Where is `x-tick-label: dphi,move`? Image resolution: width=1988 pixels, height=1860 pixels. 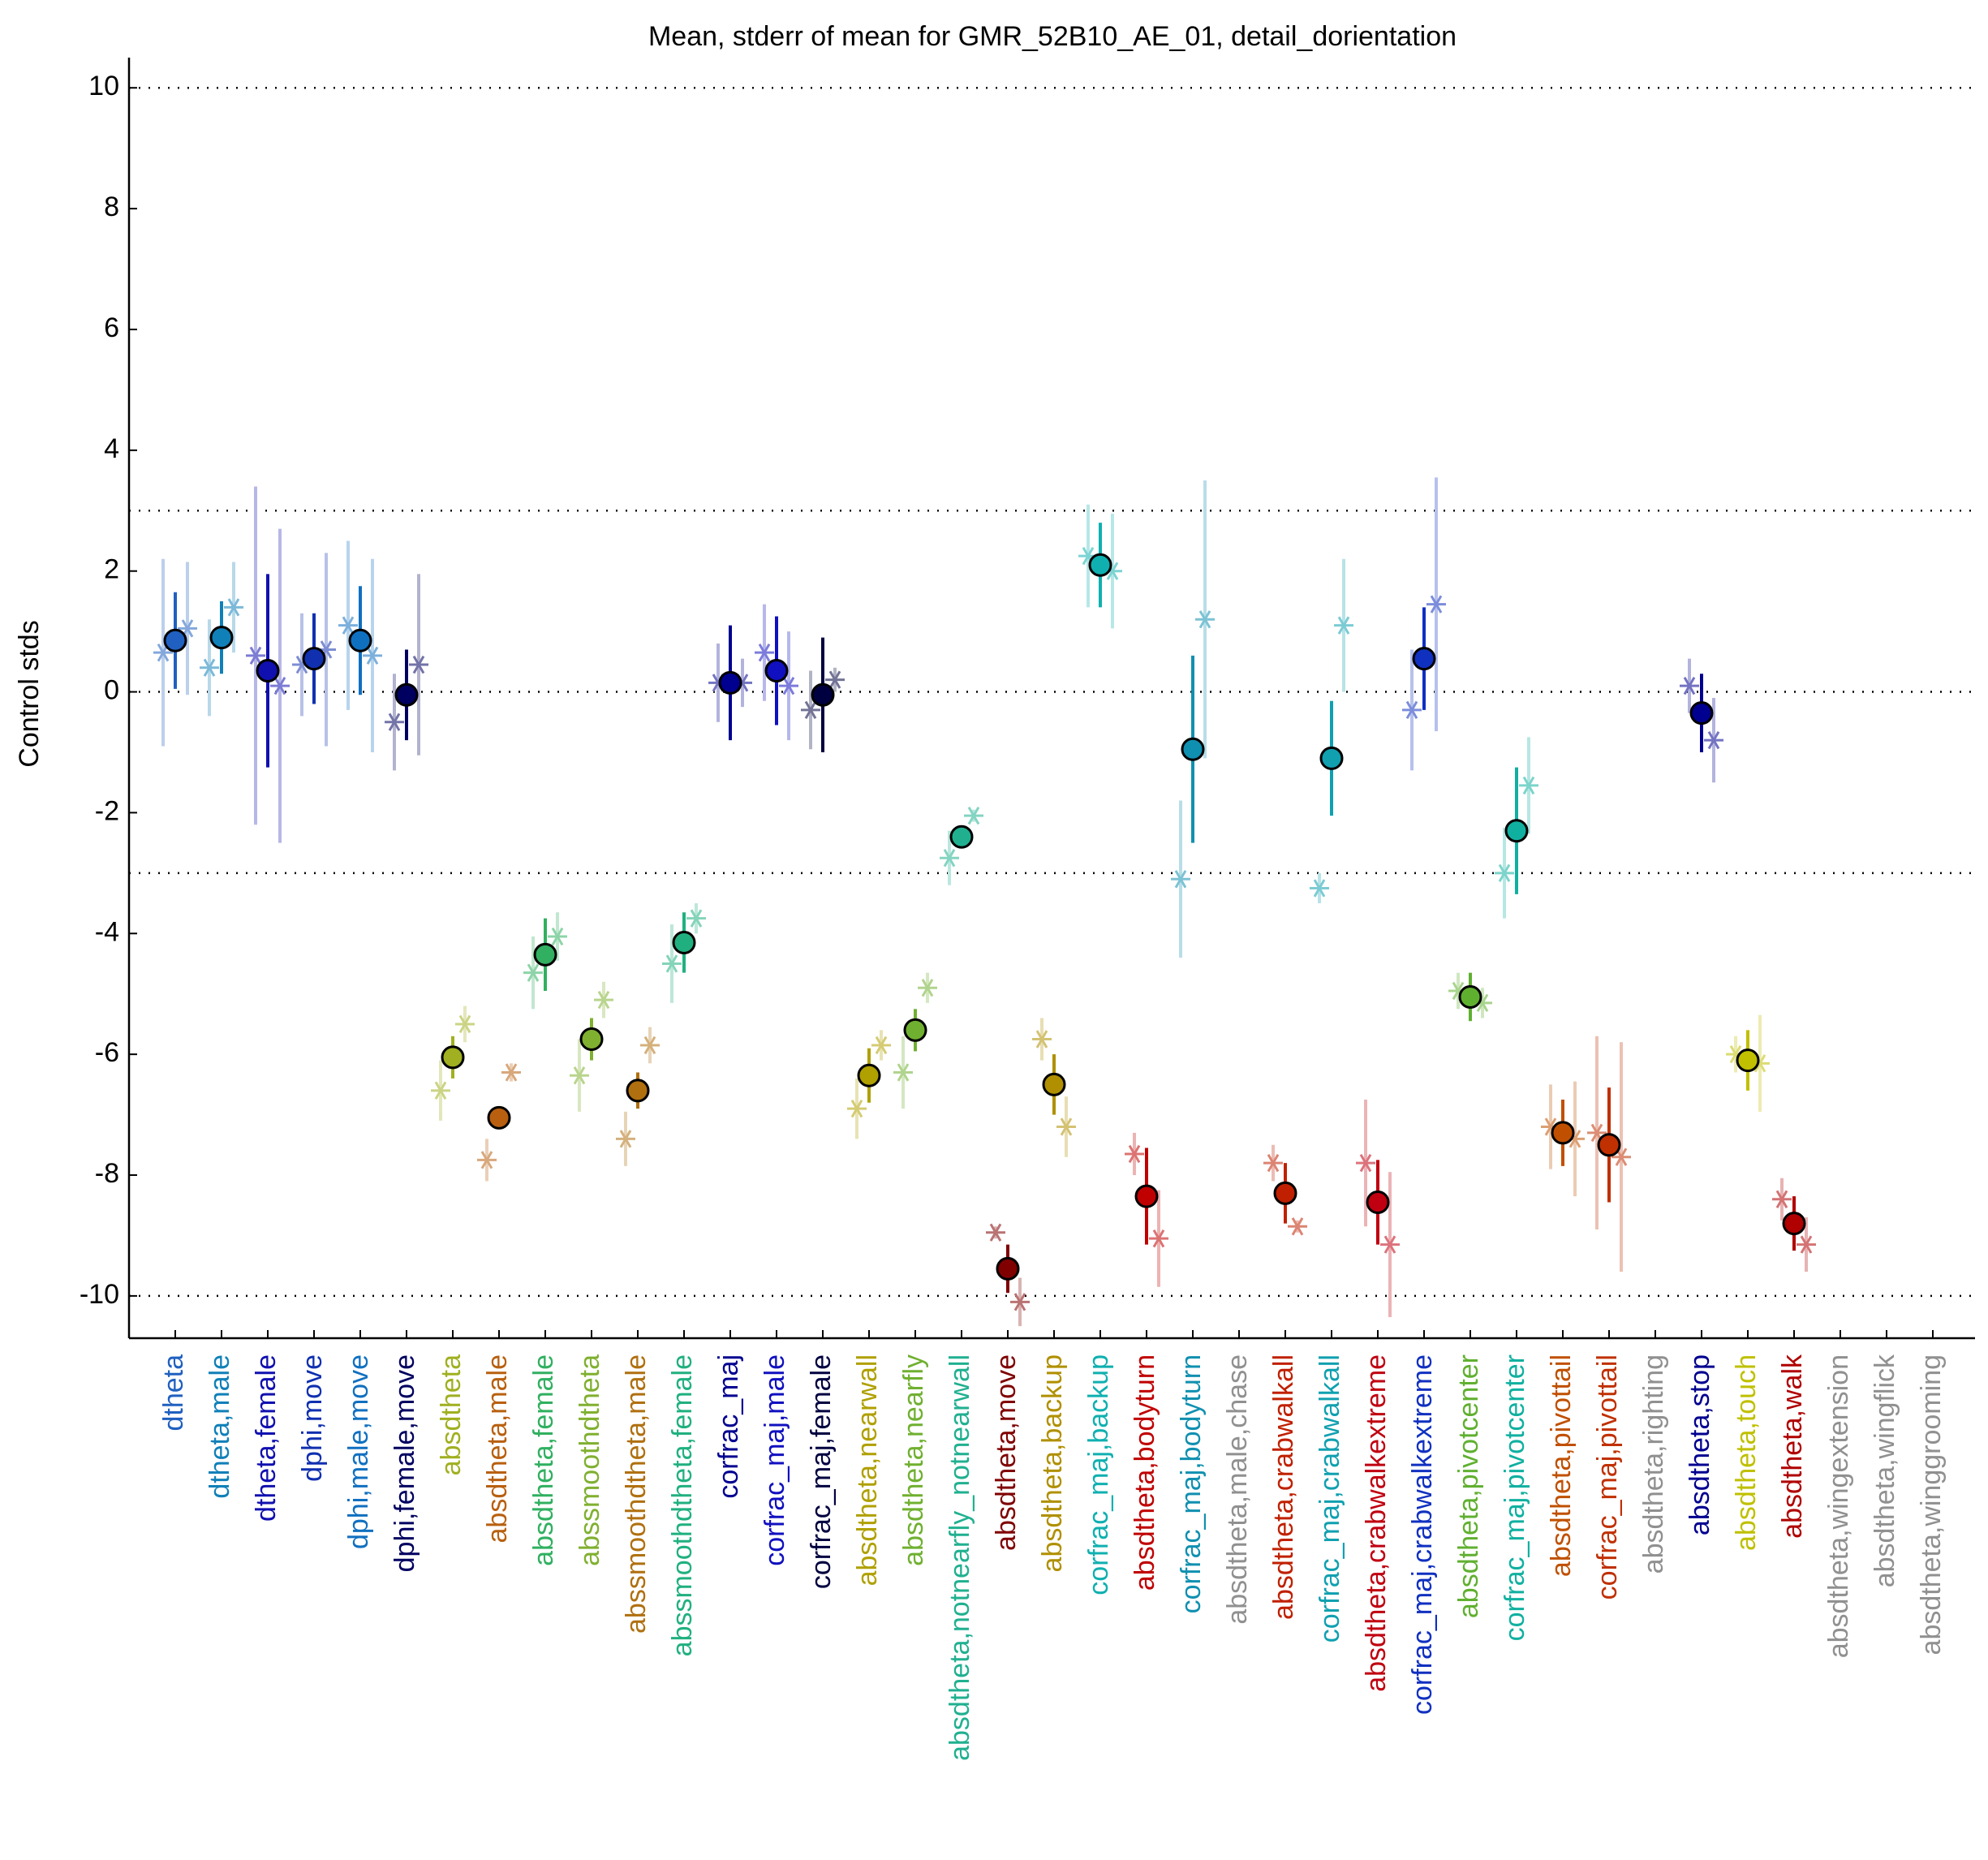 x-tick-label: dphi,move is located at coordinates (312, 1418).